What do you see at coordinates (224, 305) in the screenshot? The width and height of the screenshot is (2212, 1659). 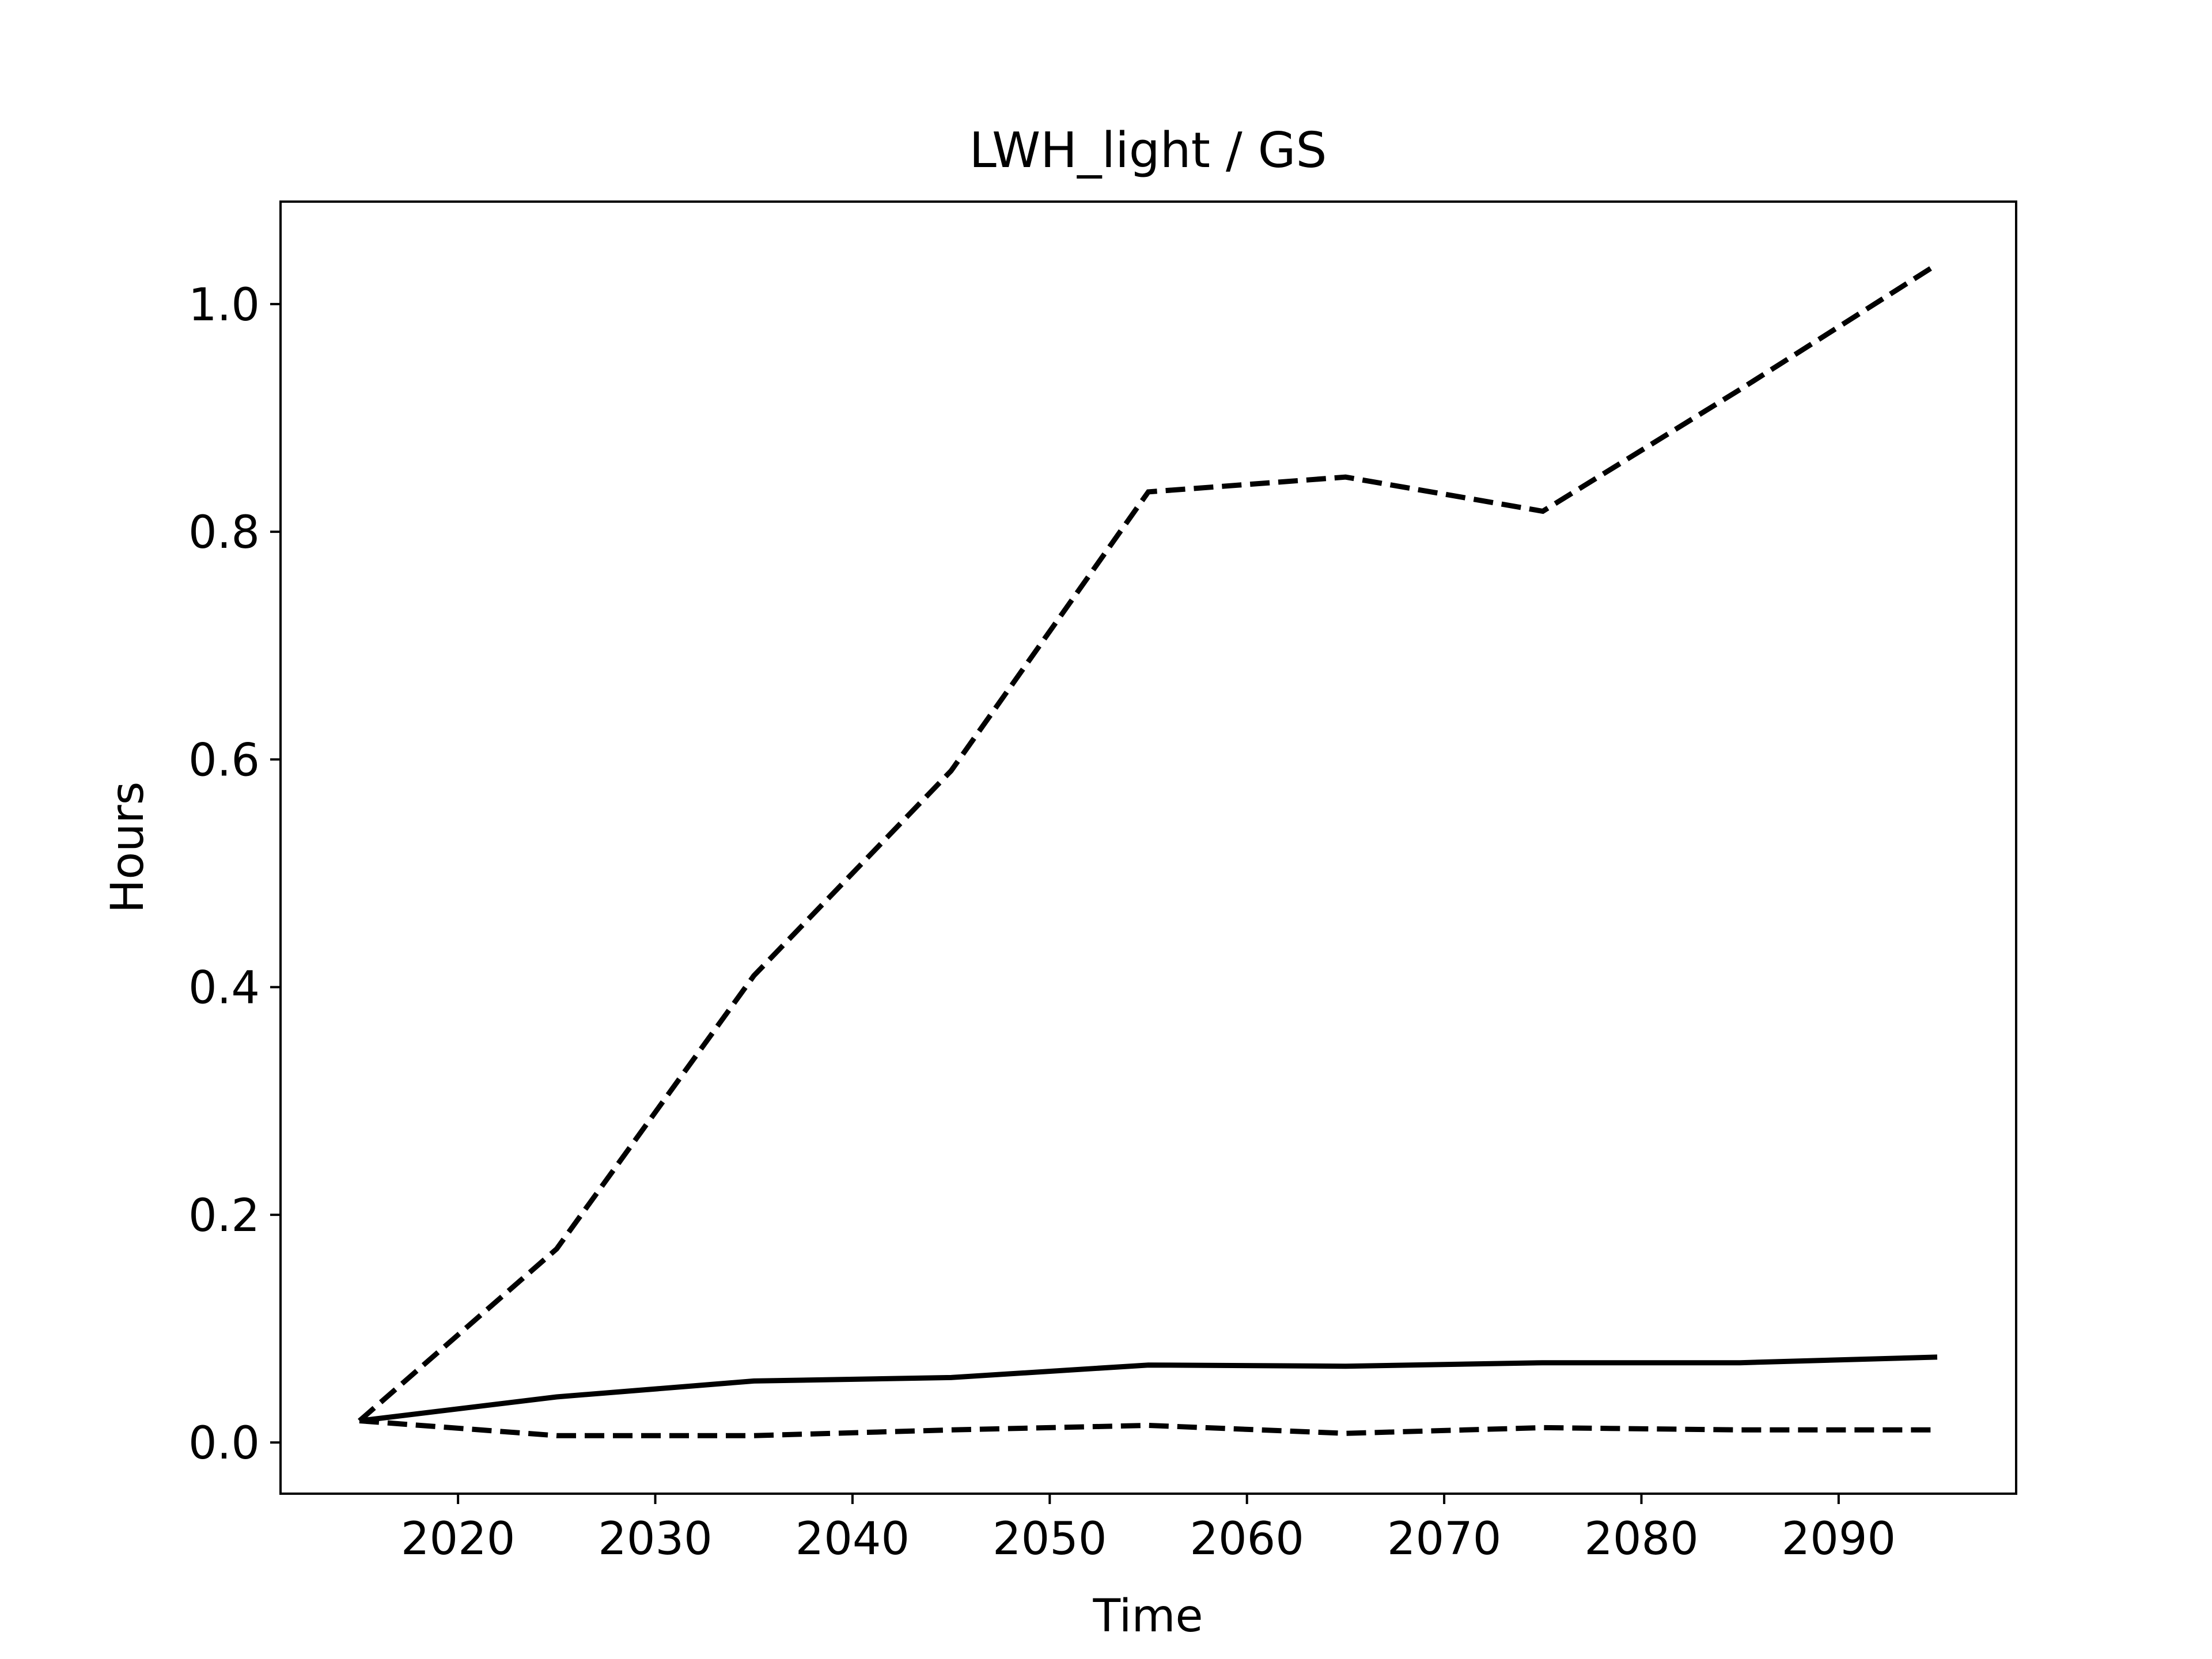 I see `y-tick-label: 1.0` at bounding box center [224, 305].